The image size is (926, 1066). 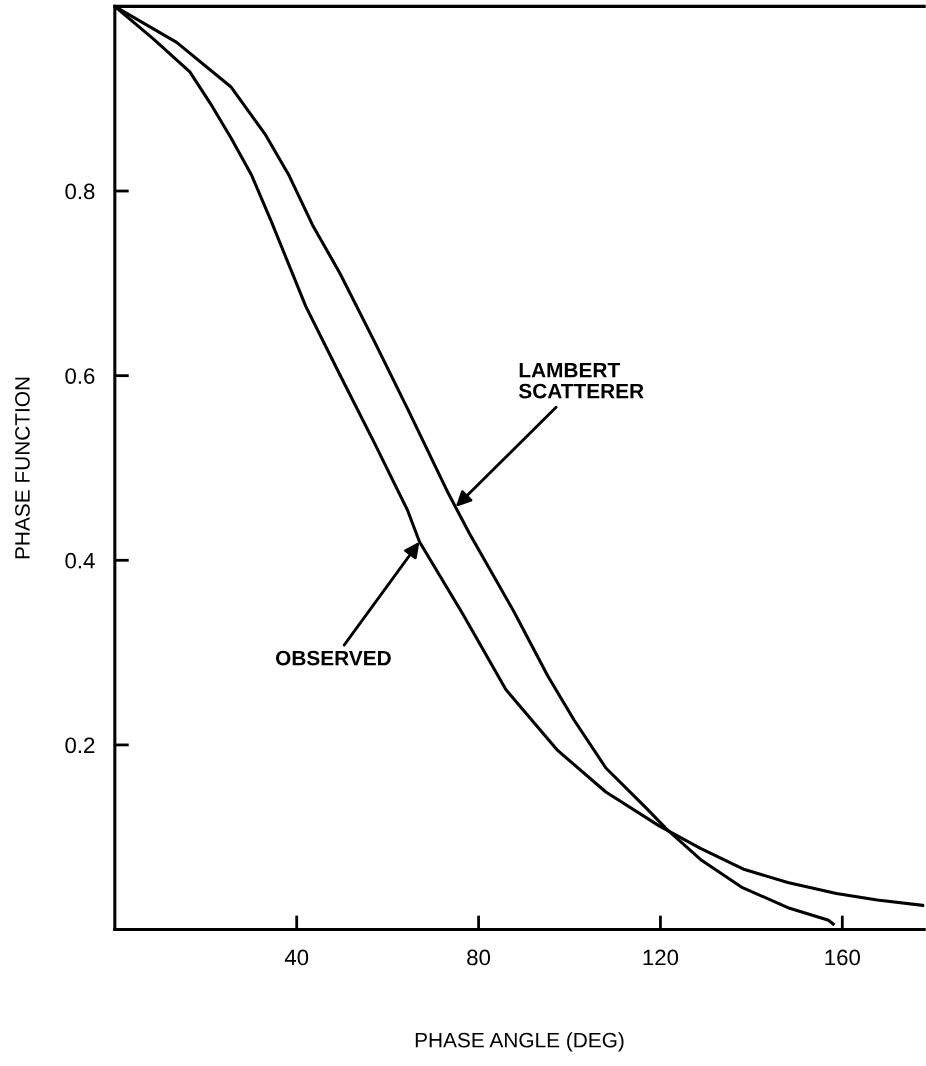 What do you see at coordinates (22, 468) in the screenshot?
I see `y-axis-title: PHASE FUNCTION` at bounding box center [22, 468].